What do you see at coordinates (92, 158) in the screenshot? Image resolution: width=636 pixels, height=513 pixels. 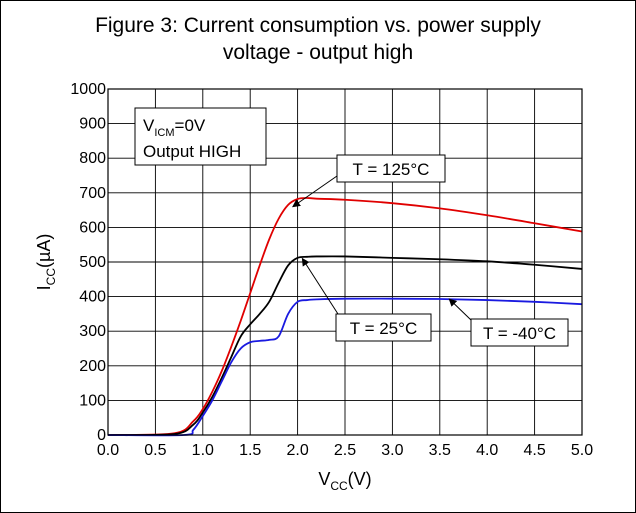 I see `y-tick-label: 800` at bounding box center [92, 158].